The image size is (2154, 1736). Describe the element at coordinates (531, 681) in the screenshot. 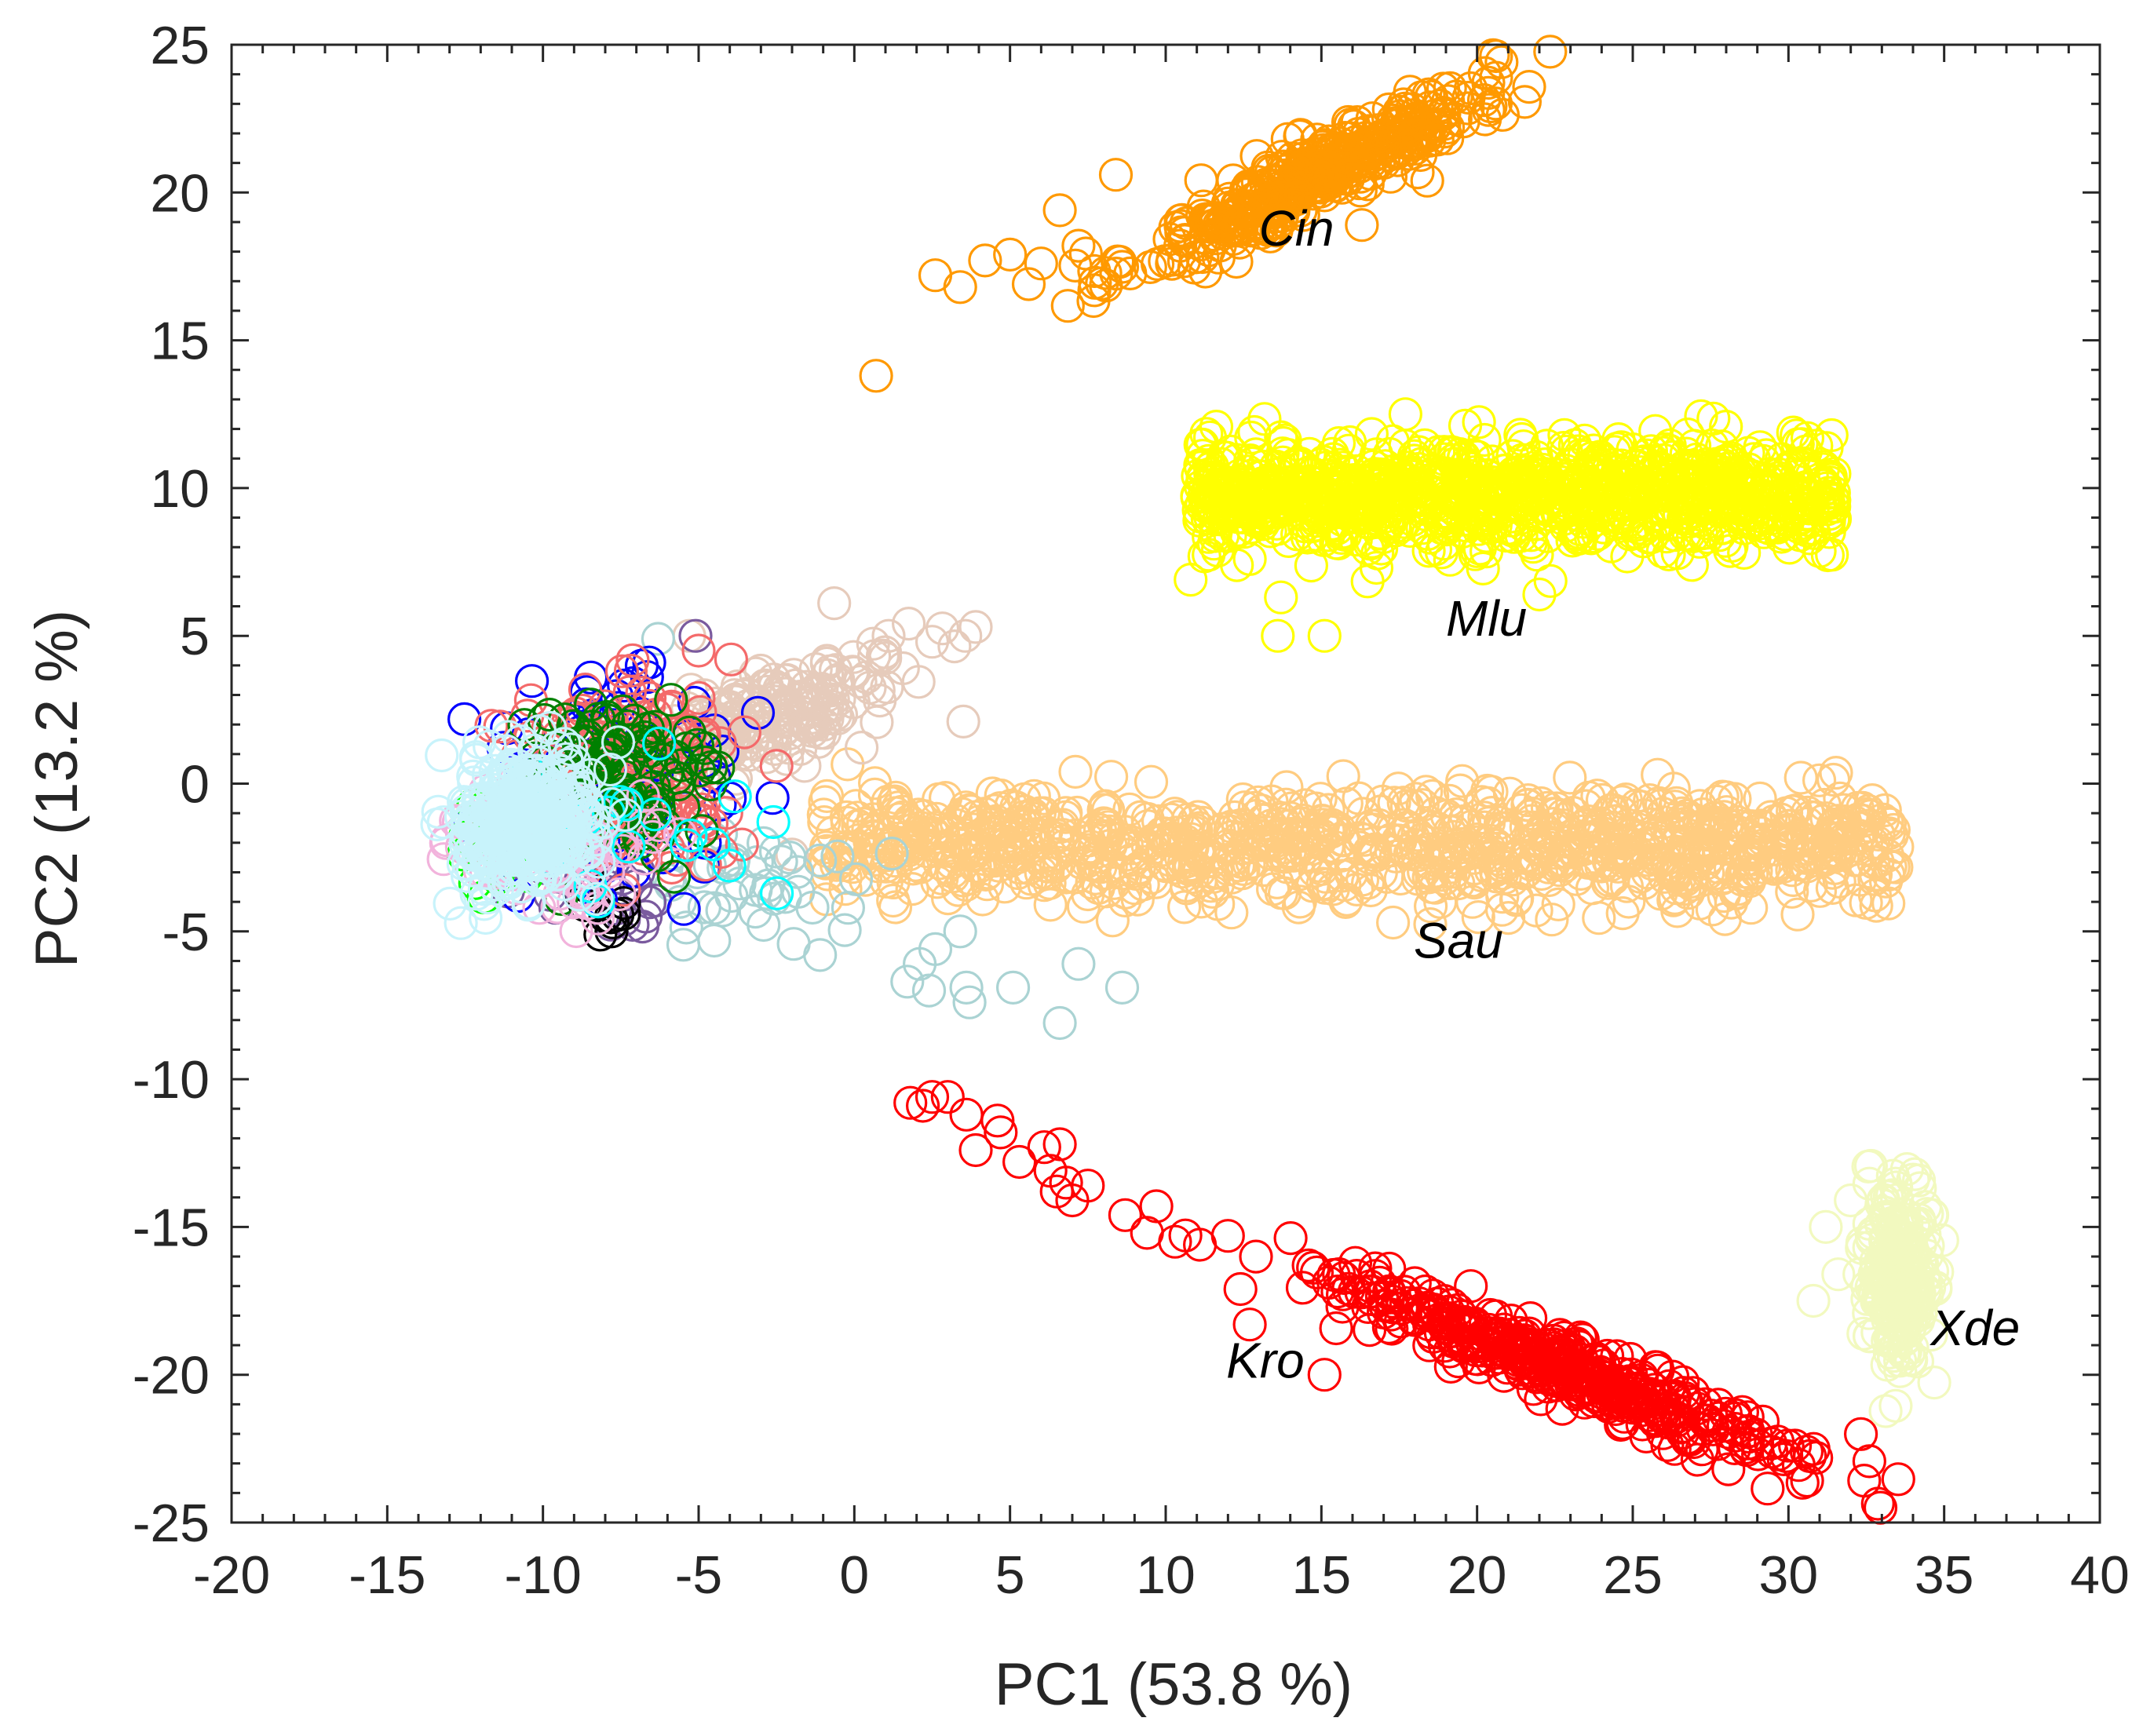

I see `point-blue` at that location.